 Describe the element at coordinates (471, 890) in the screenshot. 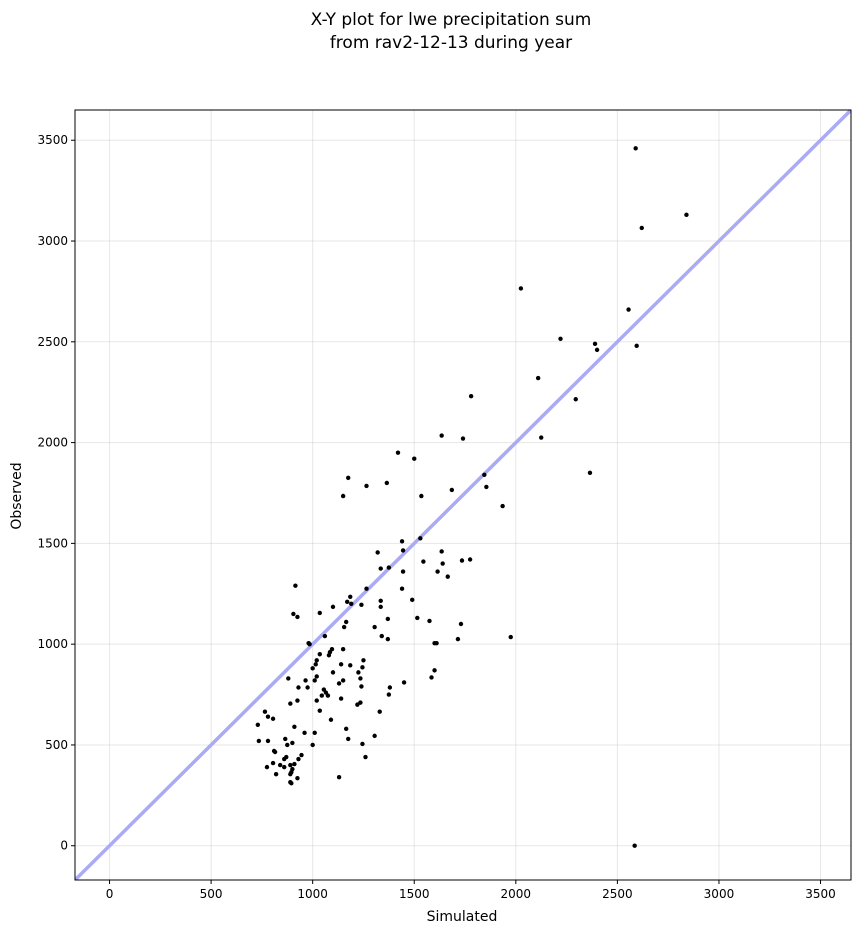

I see `x-axis-ticks: 0 500 1000 1500 2000 2500 3000 3500` at that location.